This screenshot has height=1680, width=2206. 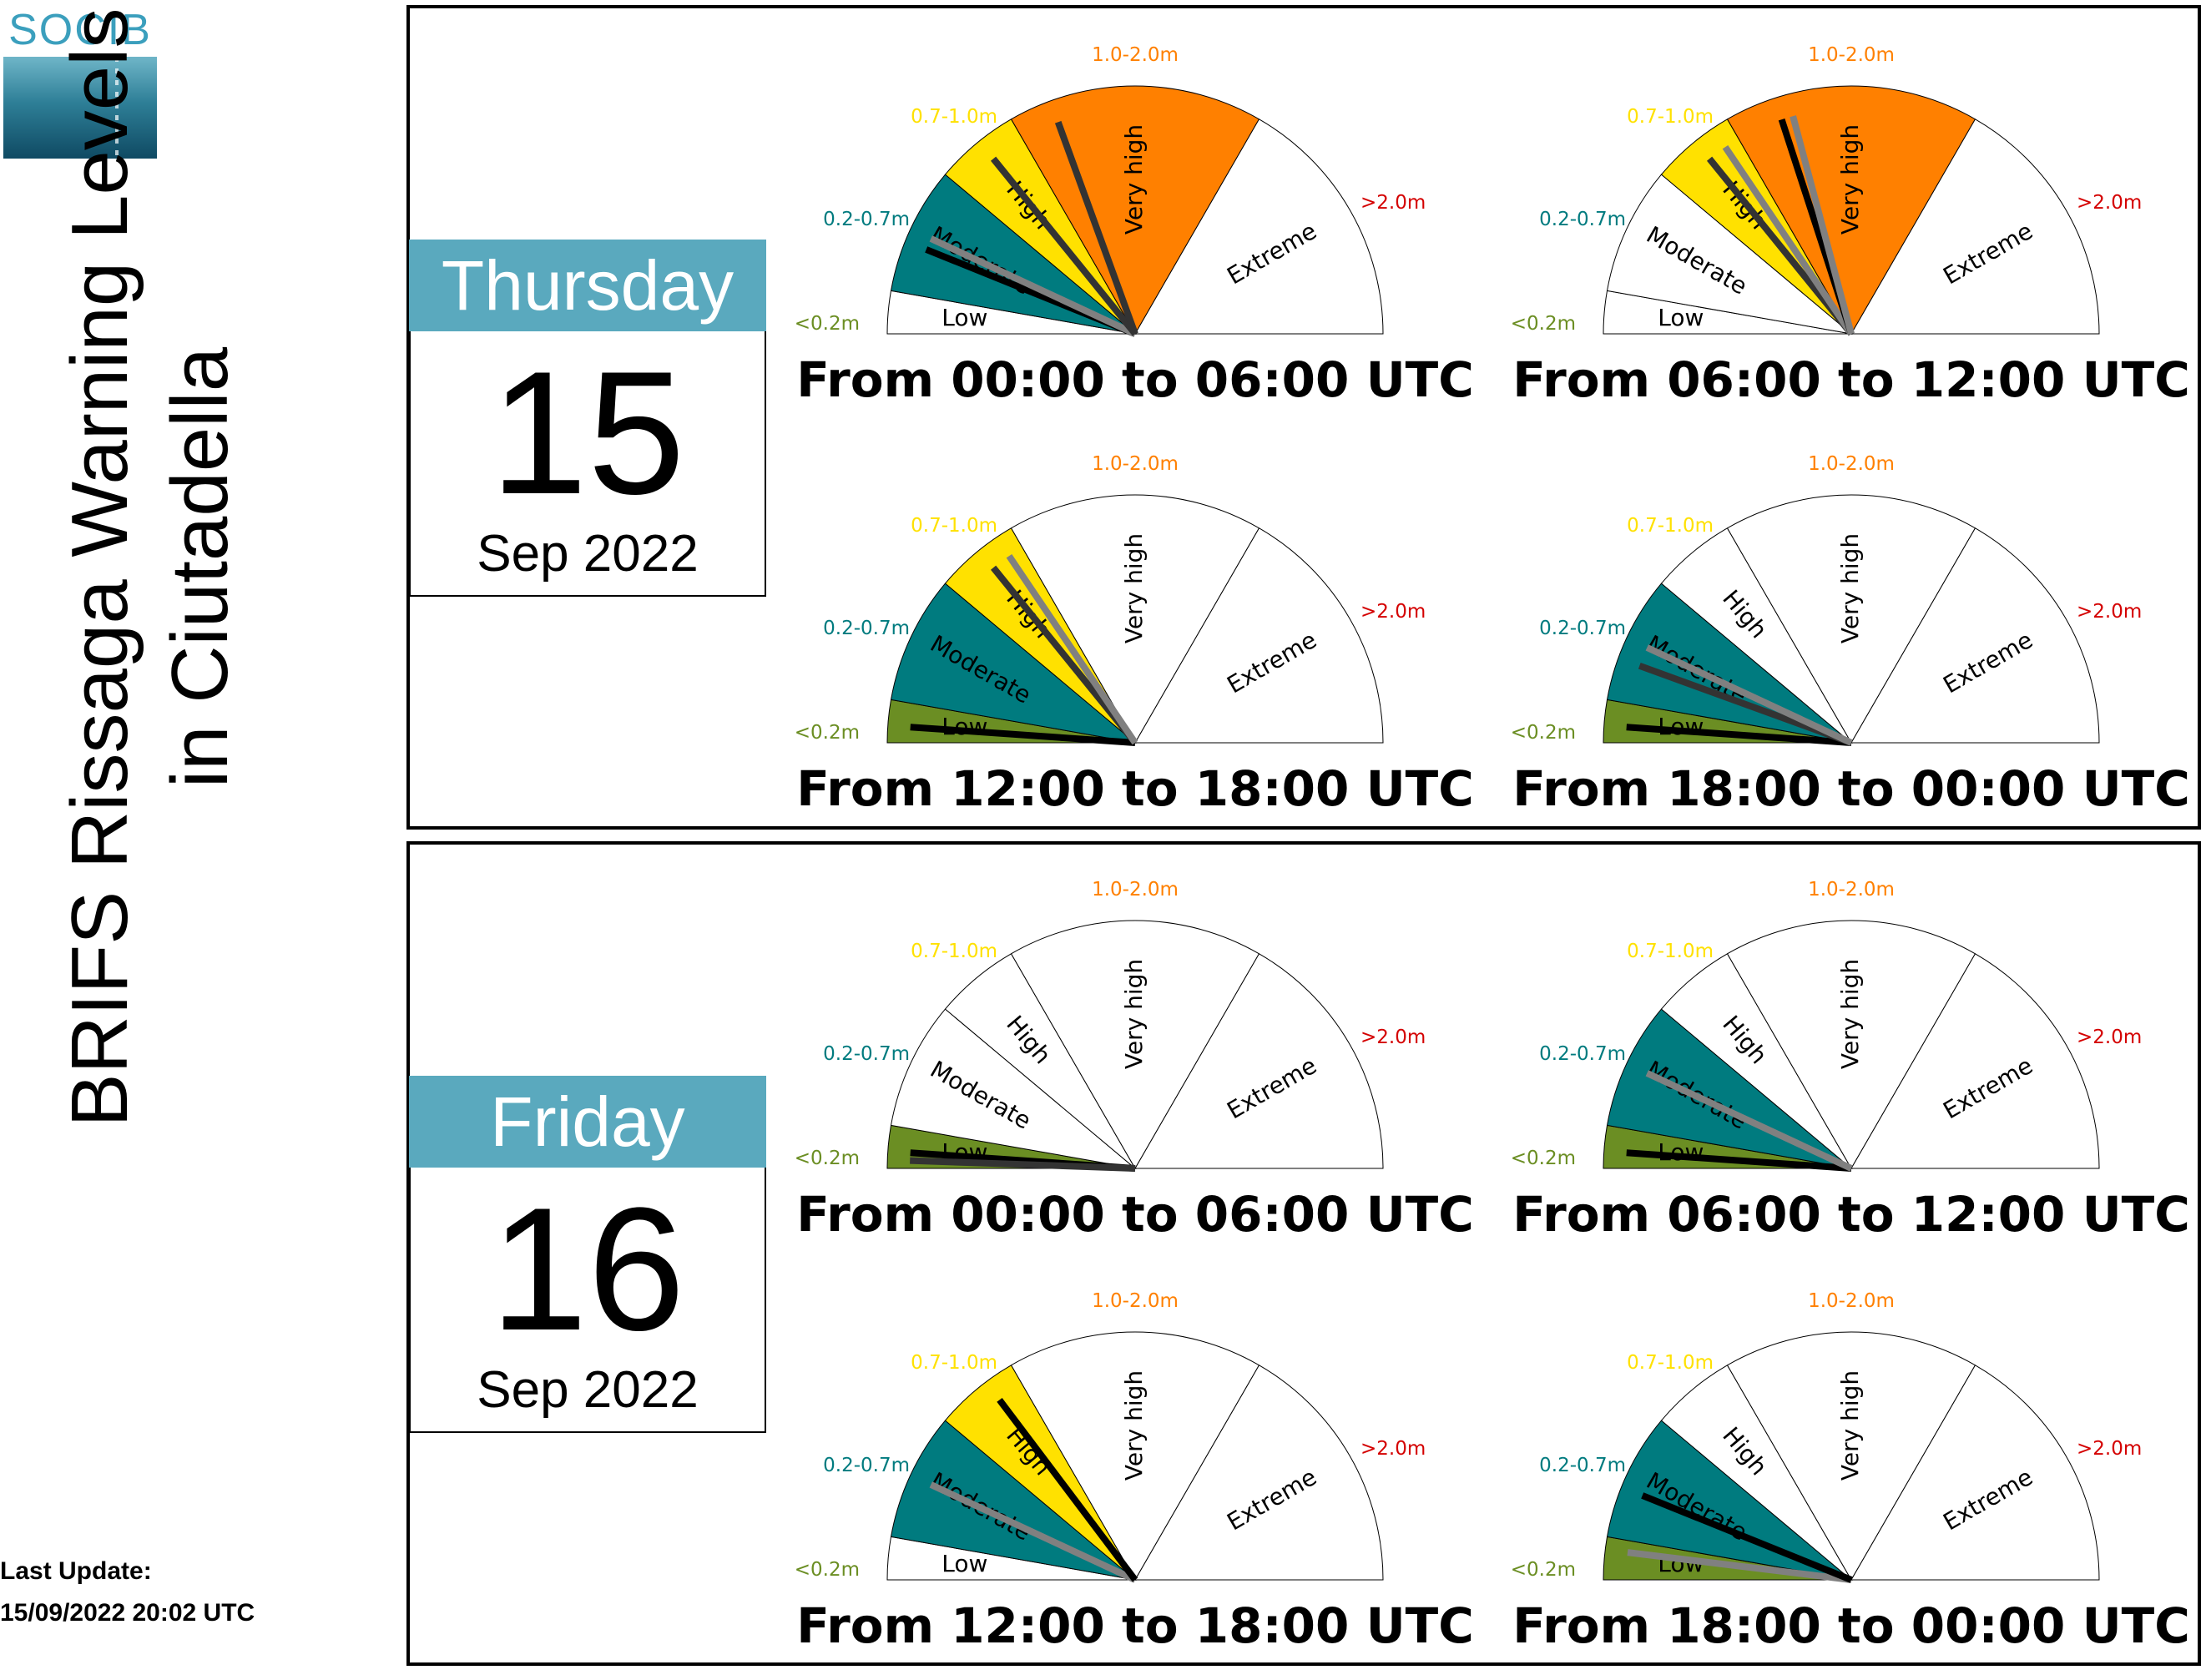 What do you see at coordinates (587, 1122) in the screenshot?
I see `day-name: Friday` at bounding box center [587, 1122].